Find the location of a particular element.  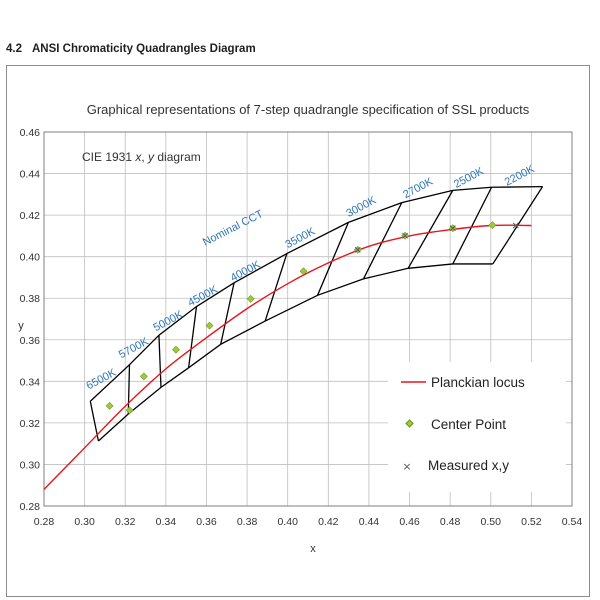

legend-center-swatch is located at coordinates (409, 423).